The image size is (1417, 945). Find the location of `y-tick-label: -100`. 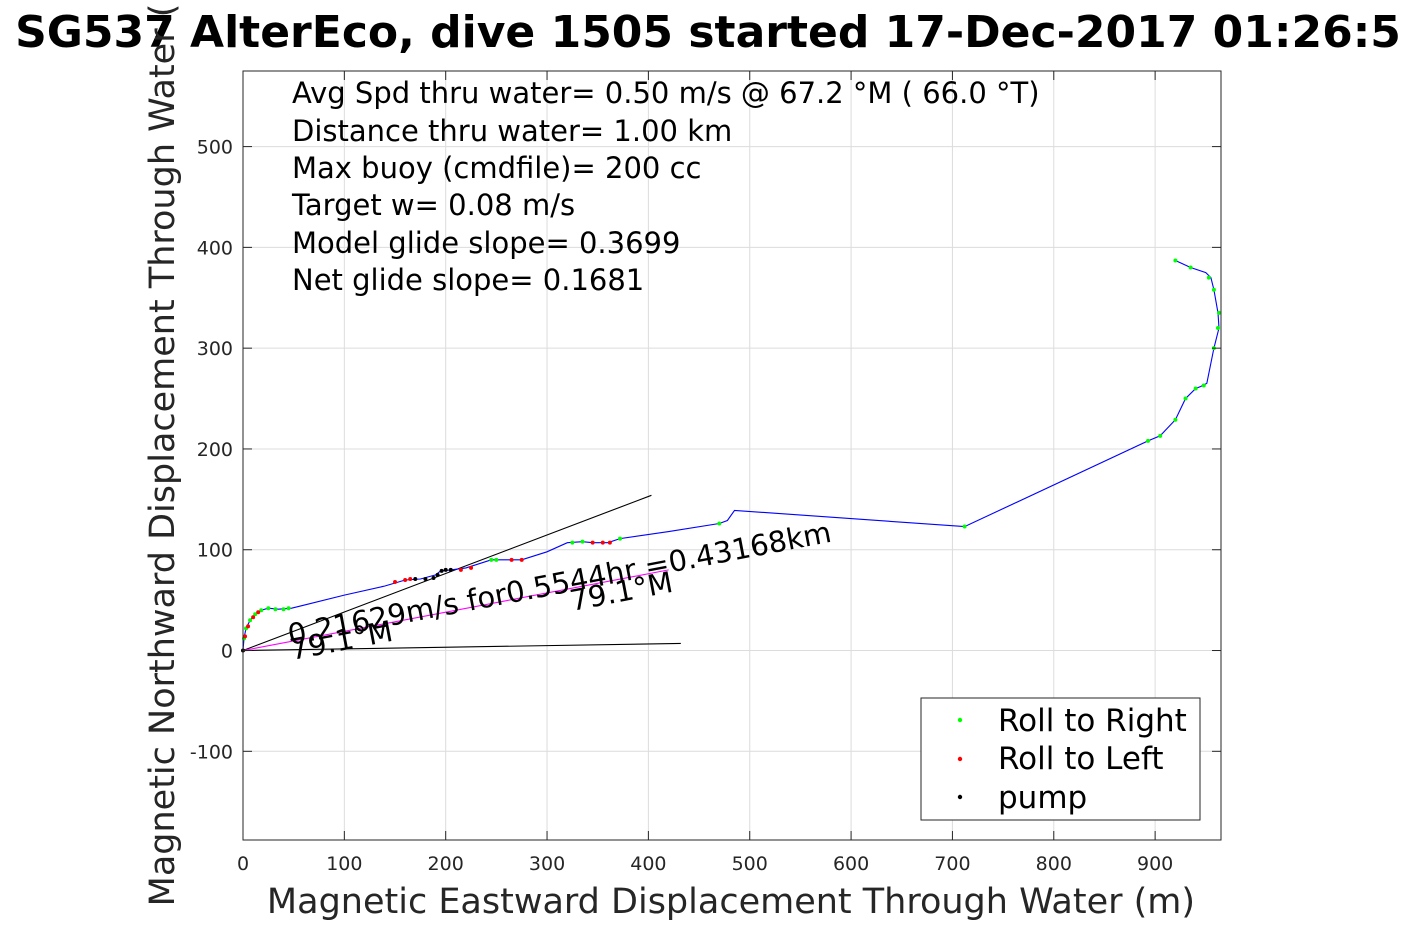

y-tick-label: -100 is located at coordinates (211, 752).